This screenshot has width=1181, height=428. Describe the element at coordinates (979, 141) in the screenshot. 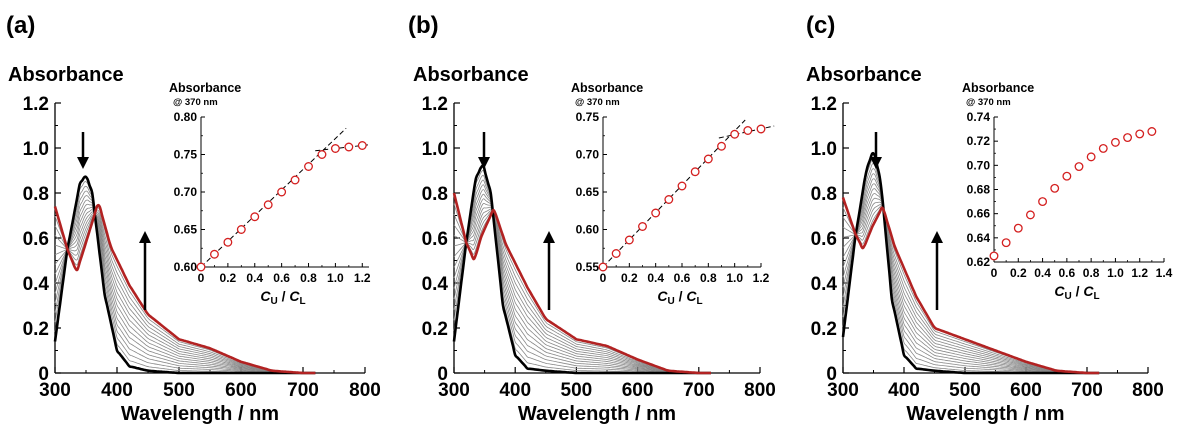

I see `inset-y-tick-label: 0.72` at that location.